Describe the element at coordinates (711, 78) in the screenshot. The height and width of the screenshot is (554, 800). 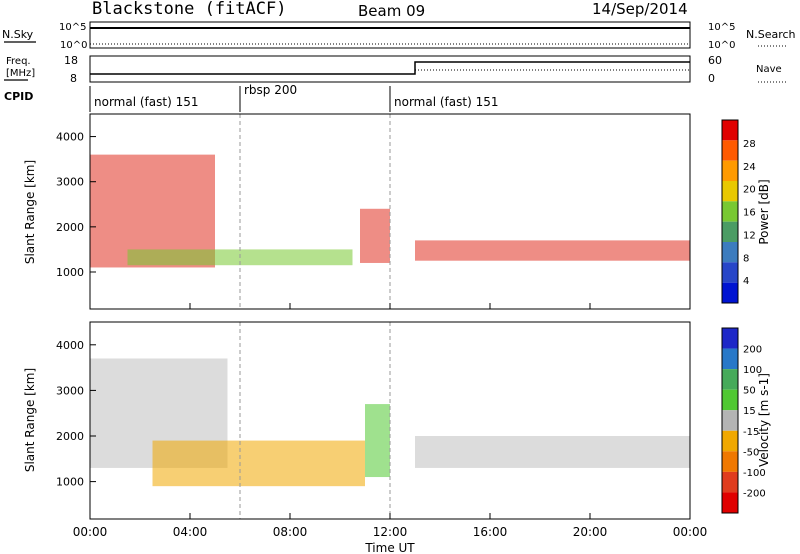
I see `nave-tick-low: 0` at that location.